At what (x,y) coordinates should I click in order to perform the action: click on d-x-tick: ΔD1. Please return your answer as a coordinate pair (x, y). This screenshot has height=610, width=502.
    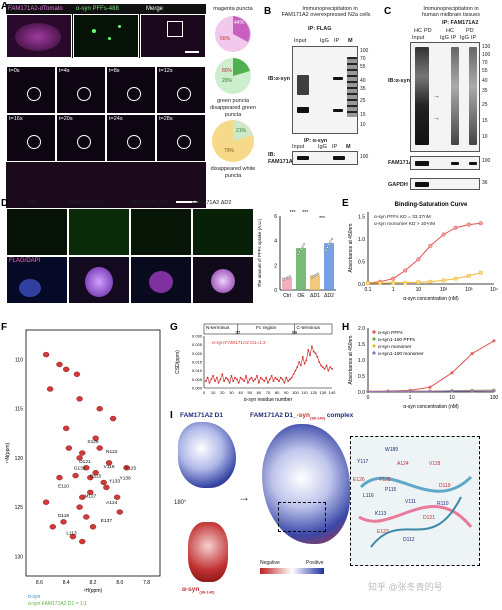
    Looking at the image, I should click on (315, 296).